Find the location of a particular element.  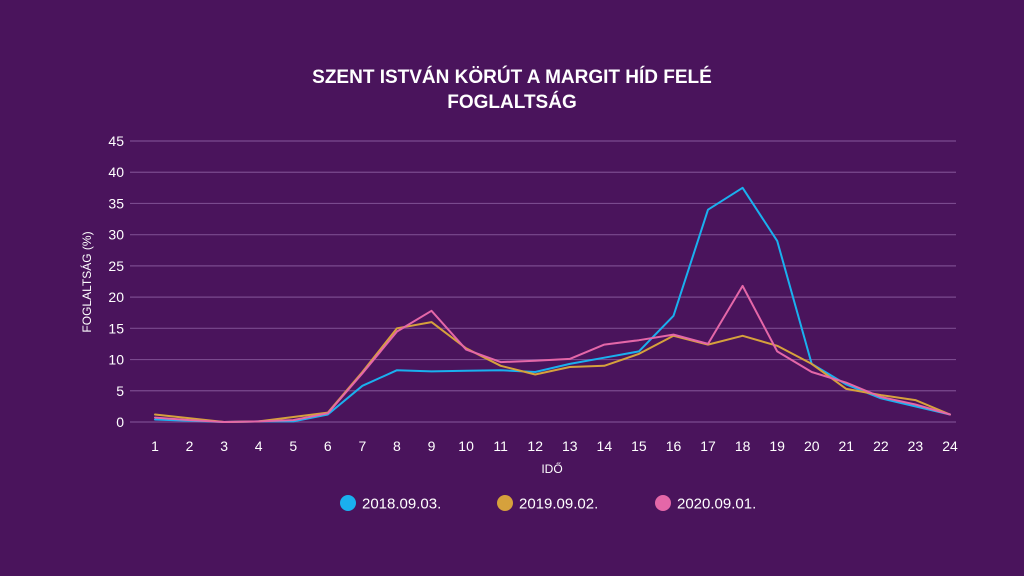

x-tick-label: 23 is located at coordinates (916, 446).